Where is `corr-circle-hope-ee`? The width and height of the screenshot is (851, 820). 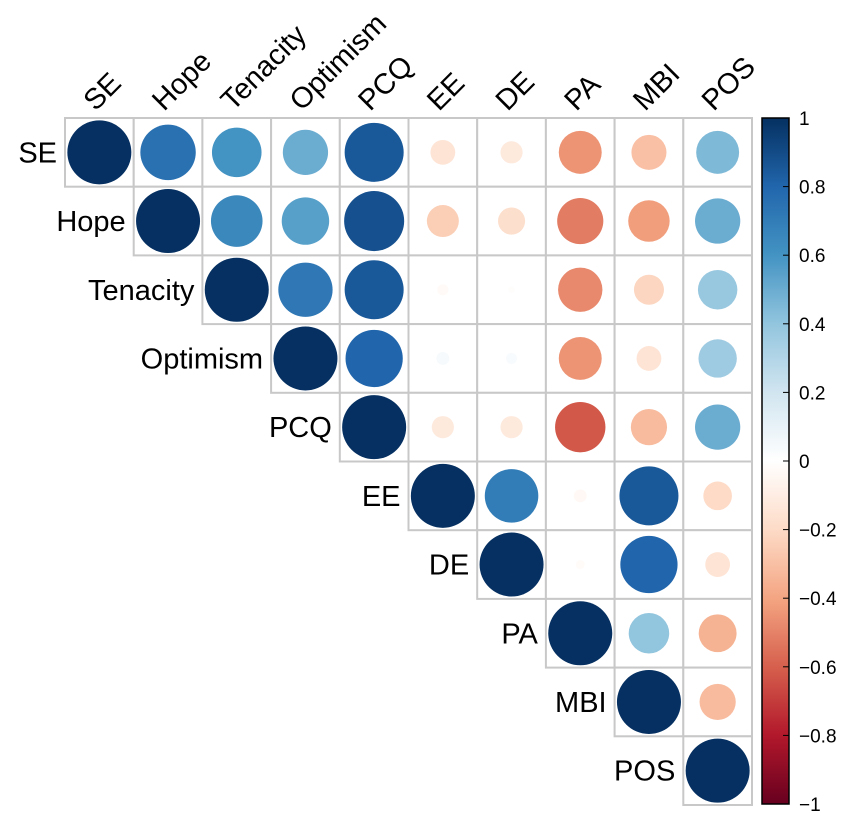 corr-circle-hope-ee is located at coordinates (442, 221).